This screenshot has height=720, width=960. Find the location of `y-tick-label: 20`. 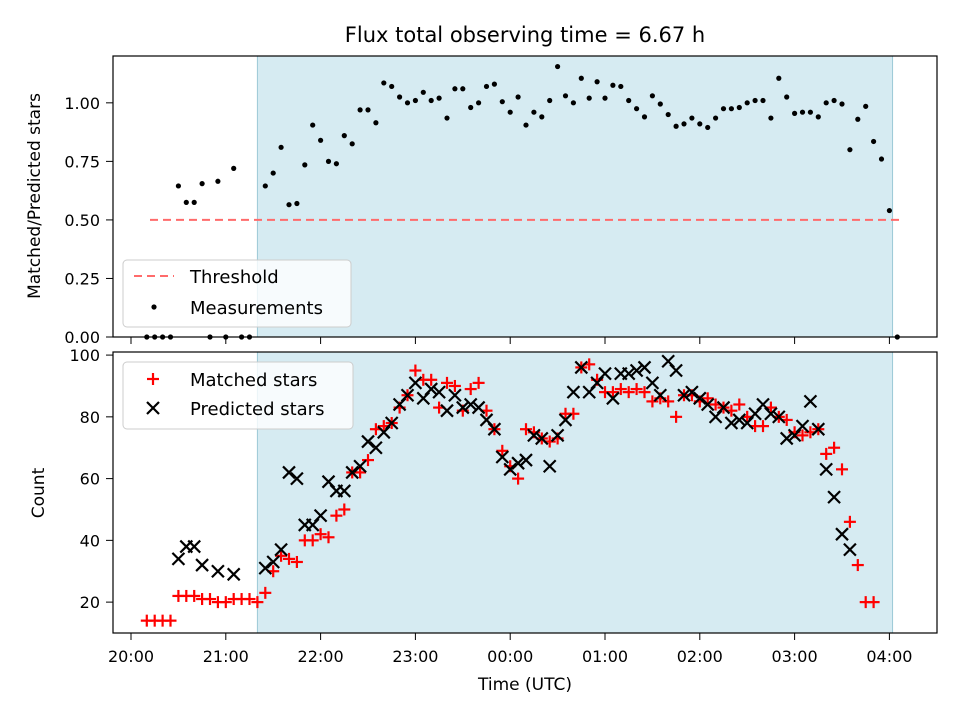

y-tick-label: 20 is located at coordinates (90, 602).